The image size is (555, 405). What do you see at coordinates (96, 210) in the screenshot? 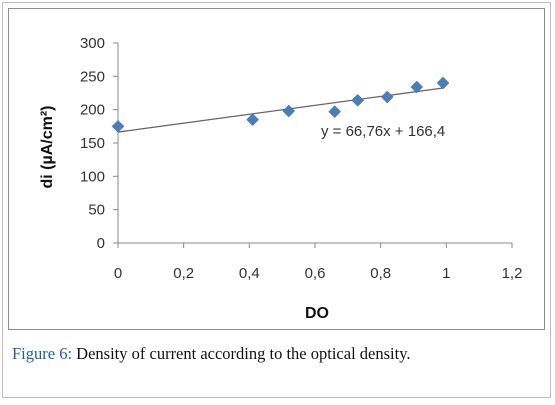
I see `y-tick-label: 50` at bounding box center [96, 210].